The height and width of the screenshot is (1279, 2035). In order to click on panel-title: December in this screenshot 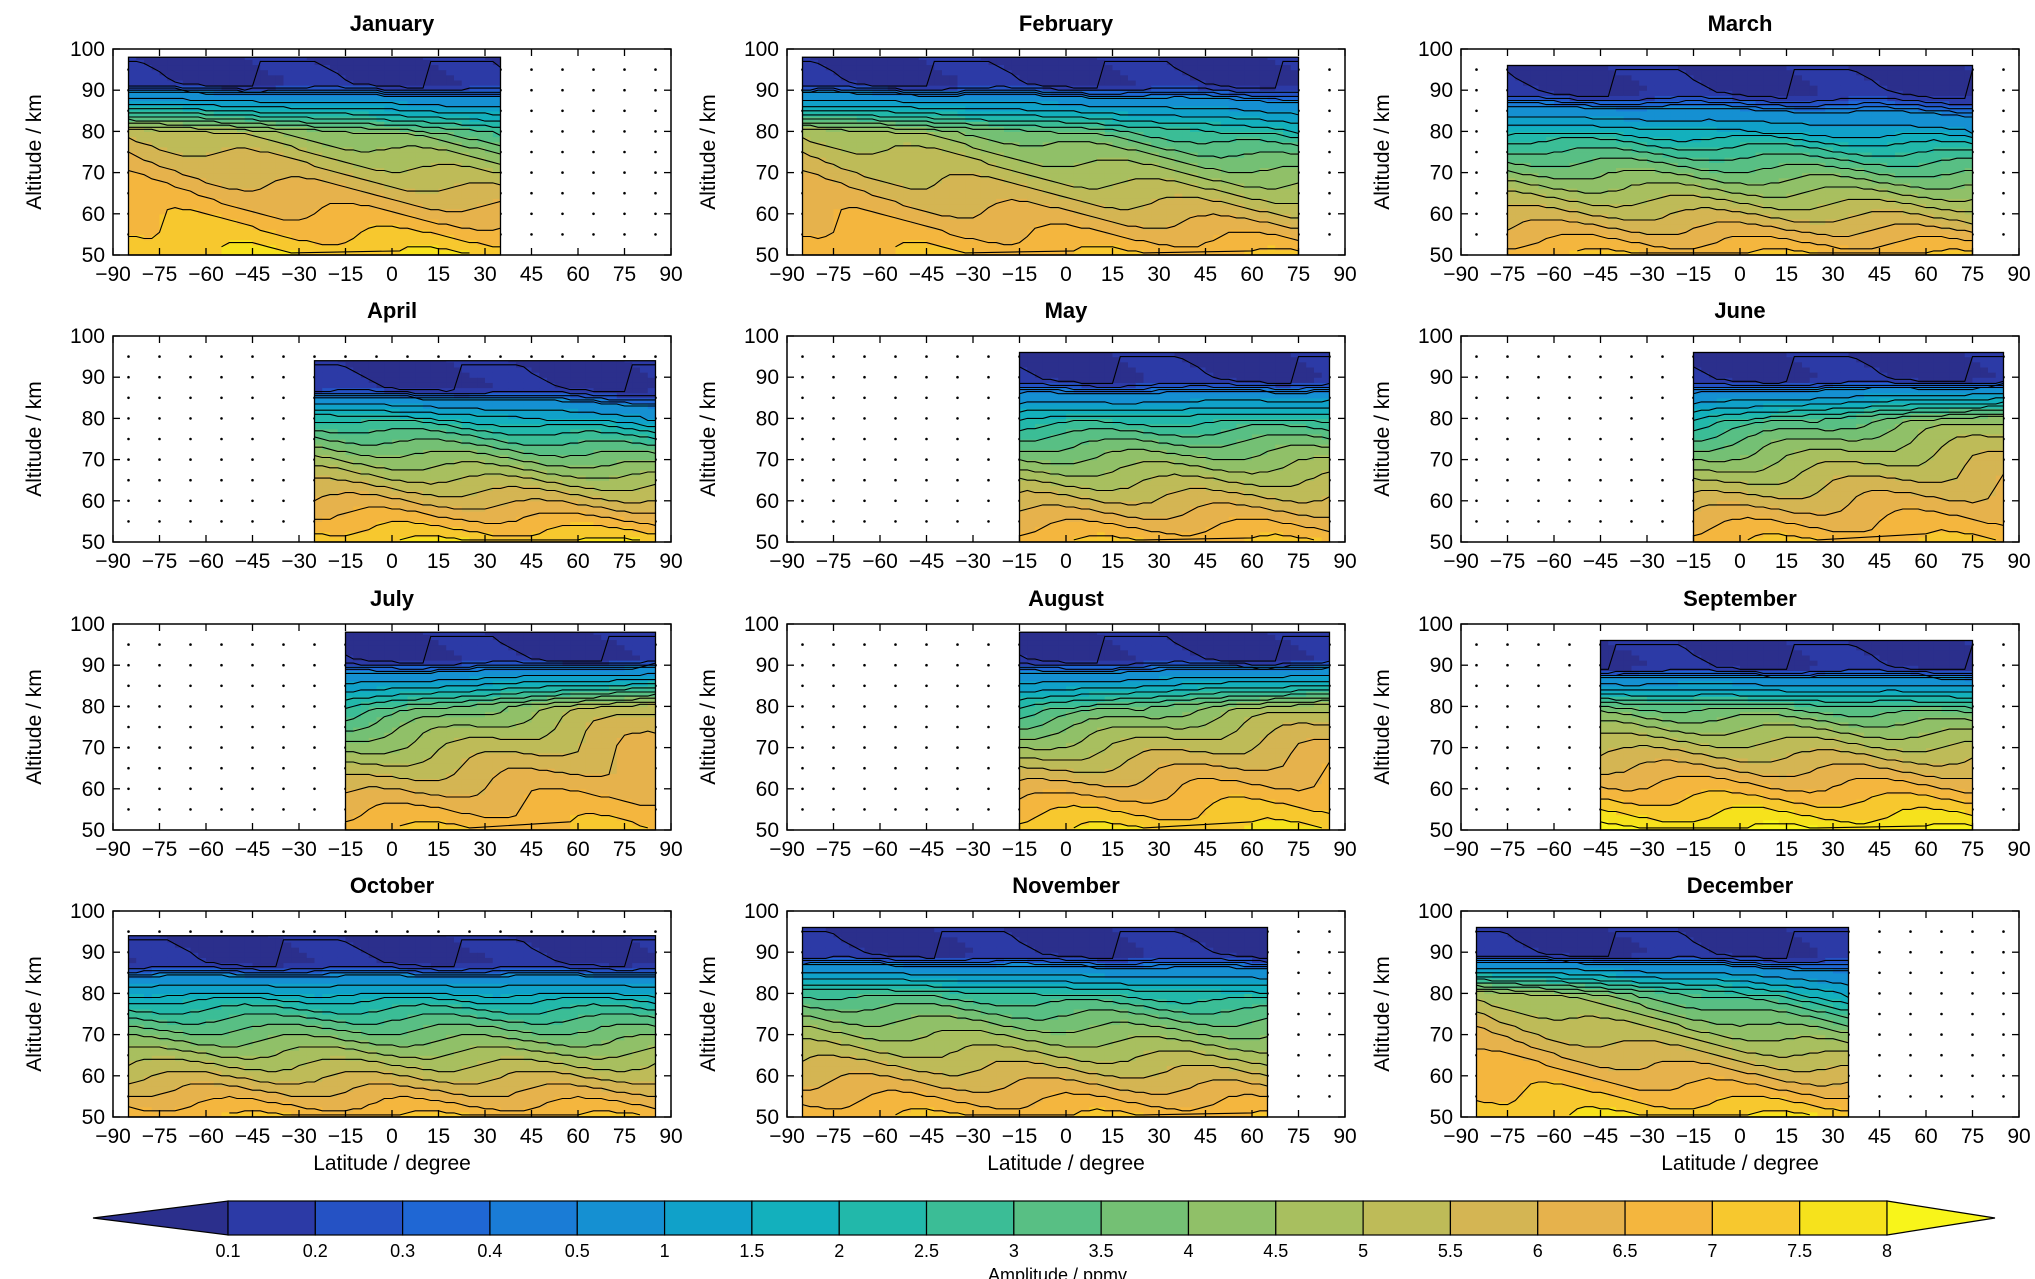, I will do `click(1740, 885)`.